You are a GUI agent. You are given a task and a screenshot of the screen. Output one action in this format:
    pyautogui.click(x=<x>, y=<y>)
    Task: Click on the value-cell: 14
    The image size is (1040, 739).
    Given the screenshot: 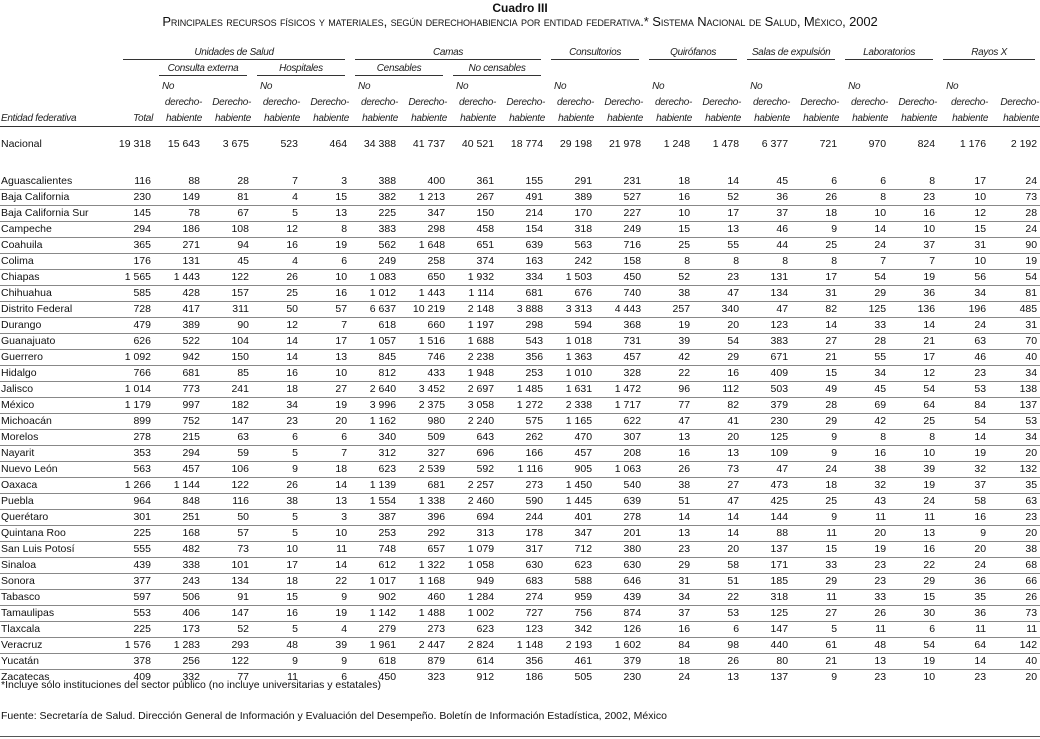 What is the action you would take?
    pyautogui.click(x=718, y=533)
    